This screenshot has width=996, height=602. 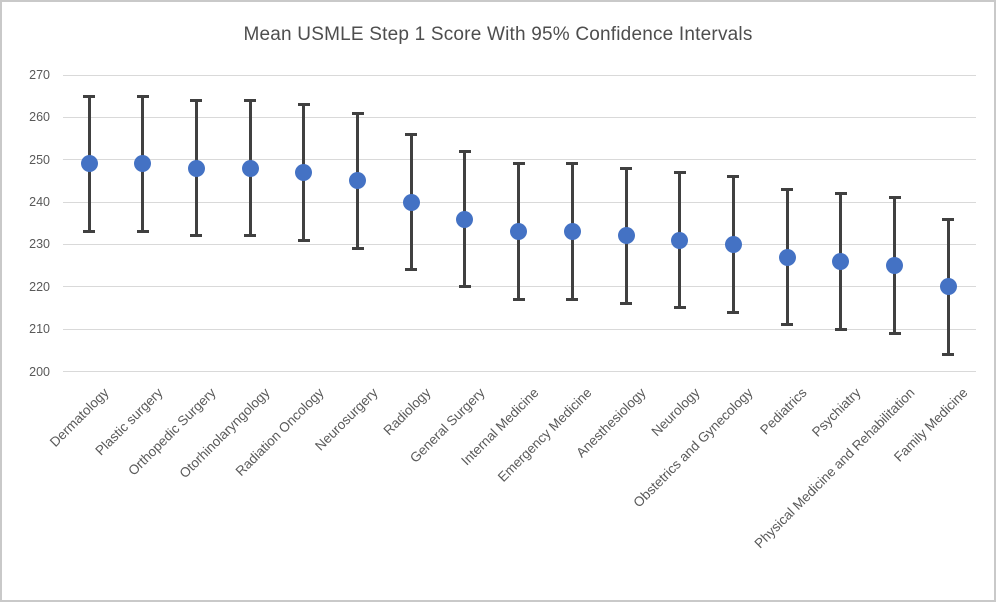 What do you see at coordinates (39, 286) in the screenshot?
I see `y-axis-tick-label: 220` at bounding box center [39, 286].